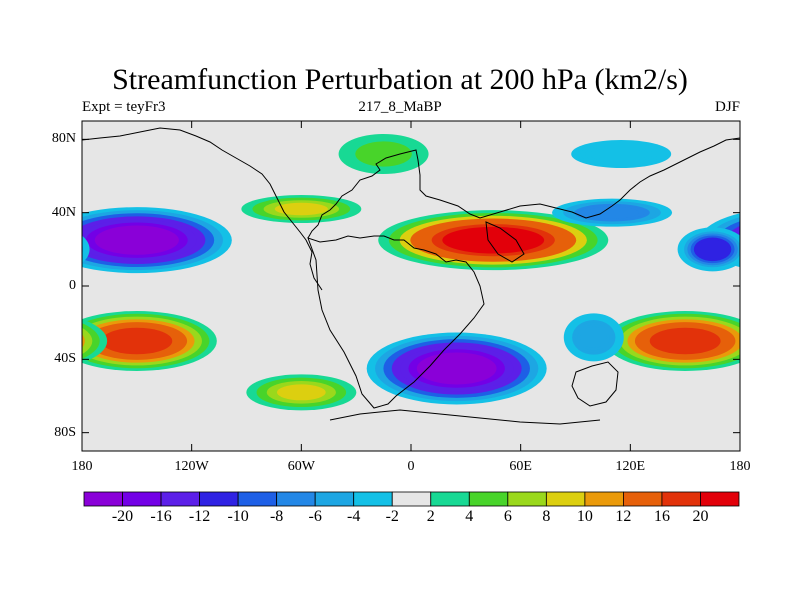 This screenshot has height=600, width=800. I want to click on colorbar-label: -4, so click(354, 516).